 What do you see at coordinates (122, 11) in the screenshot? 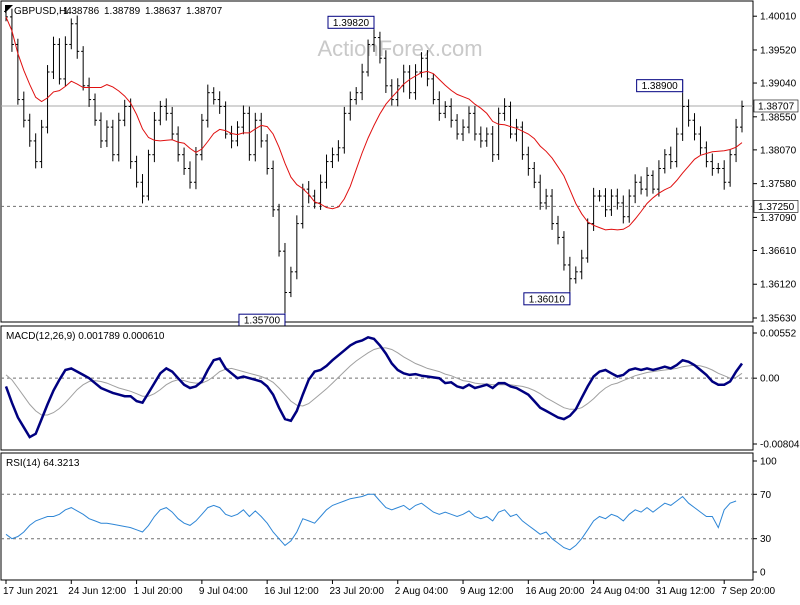
I see `ohlc-high: 1.38789` at bounding box center [122, 11].